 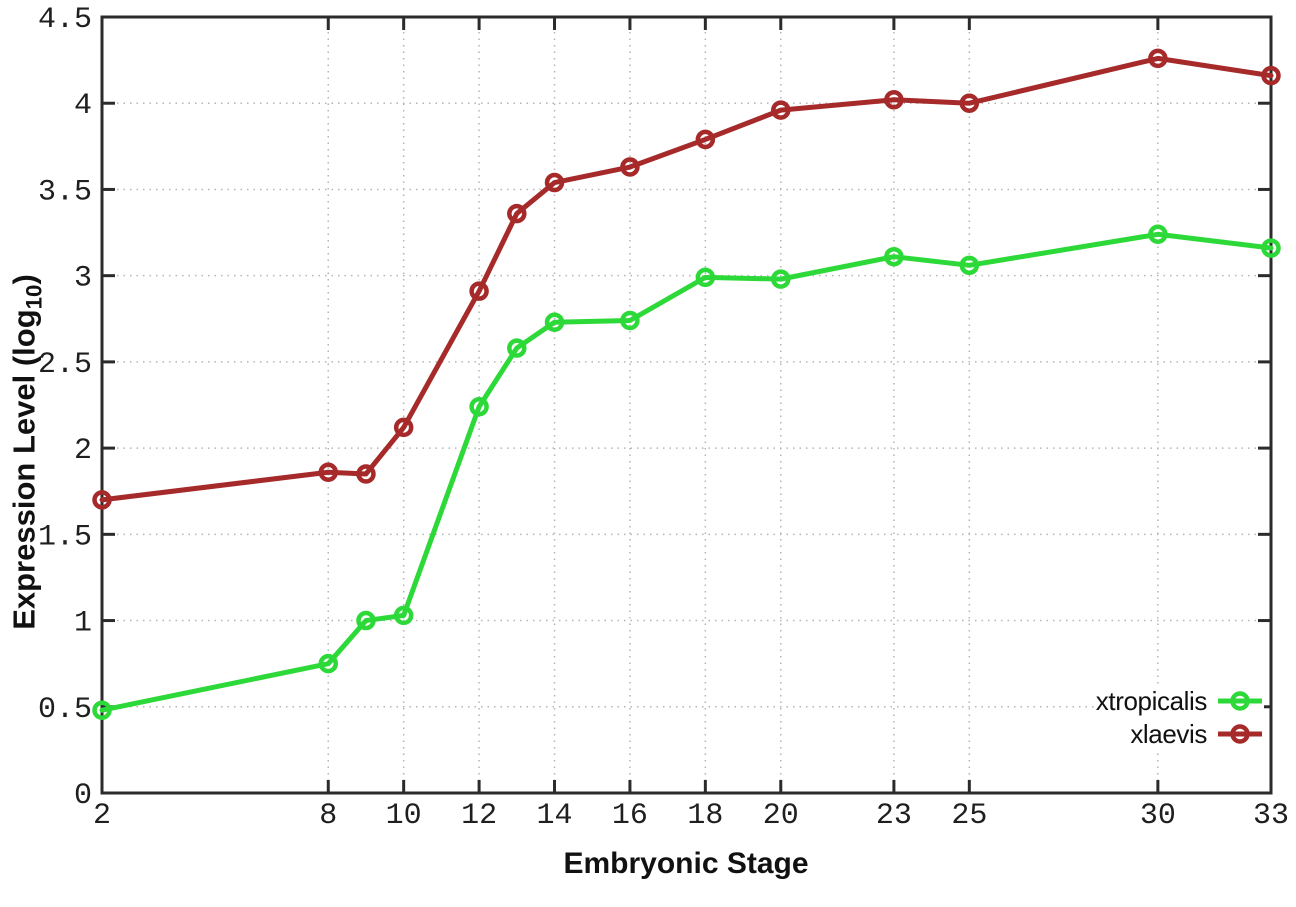 I want to click on x-tick-label: 18, so click(x=705, y=816).